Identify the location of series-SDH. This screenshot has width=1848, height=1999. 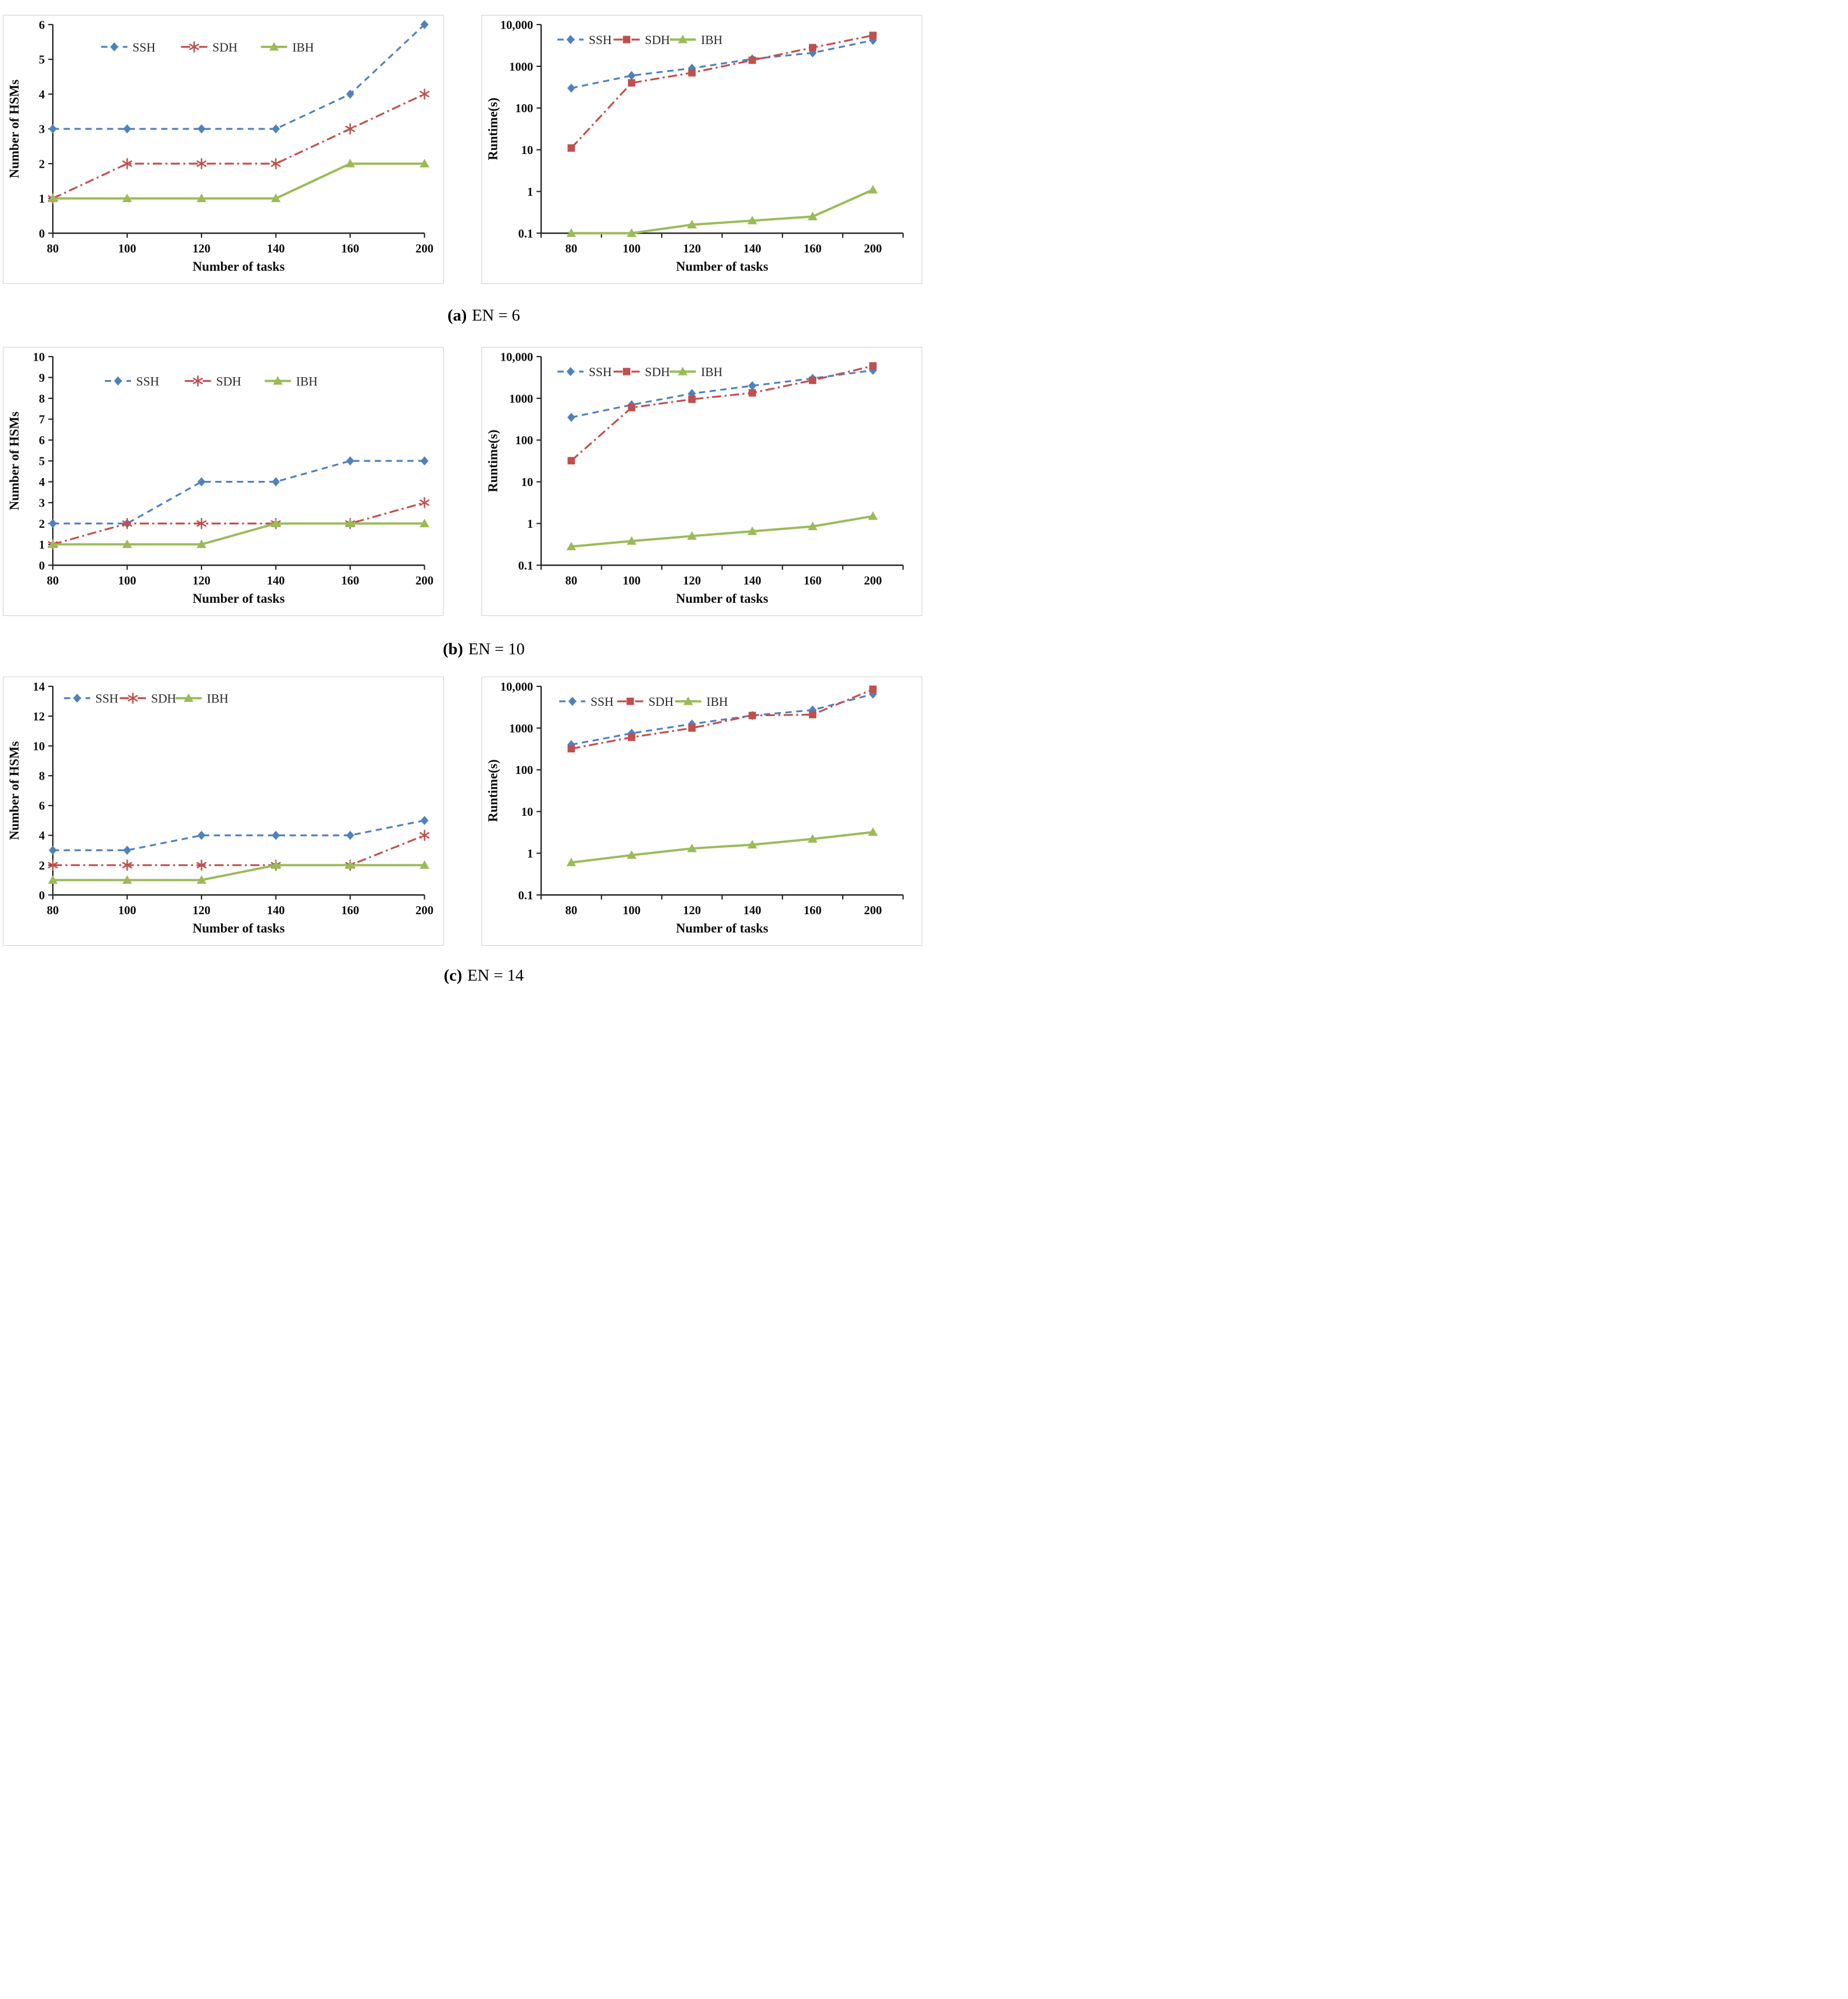
(239, 146).